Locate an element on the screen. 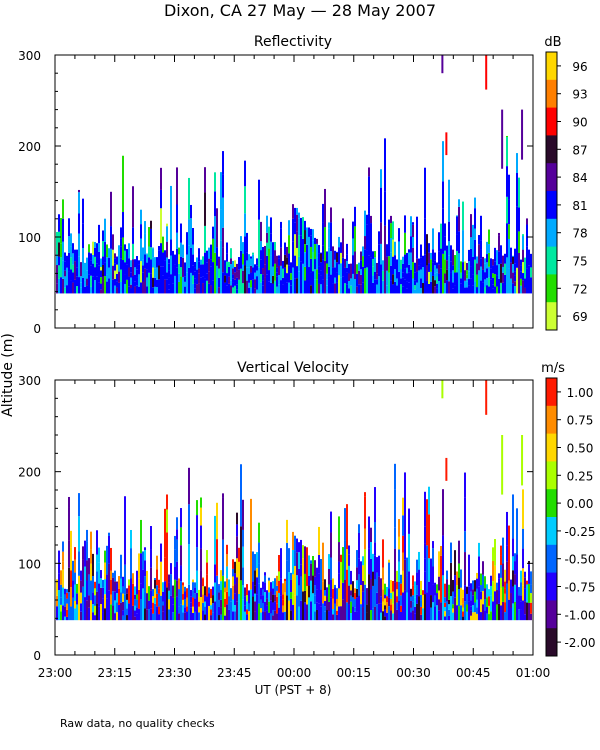 Image resolution: width=600 pixels, height=750 pixels. colorbar-label: 0.00 is located at coordinates (580, 504).